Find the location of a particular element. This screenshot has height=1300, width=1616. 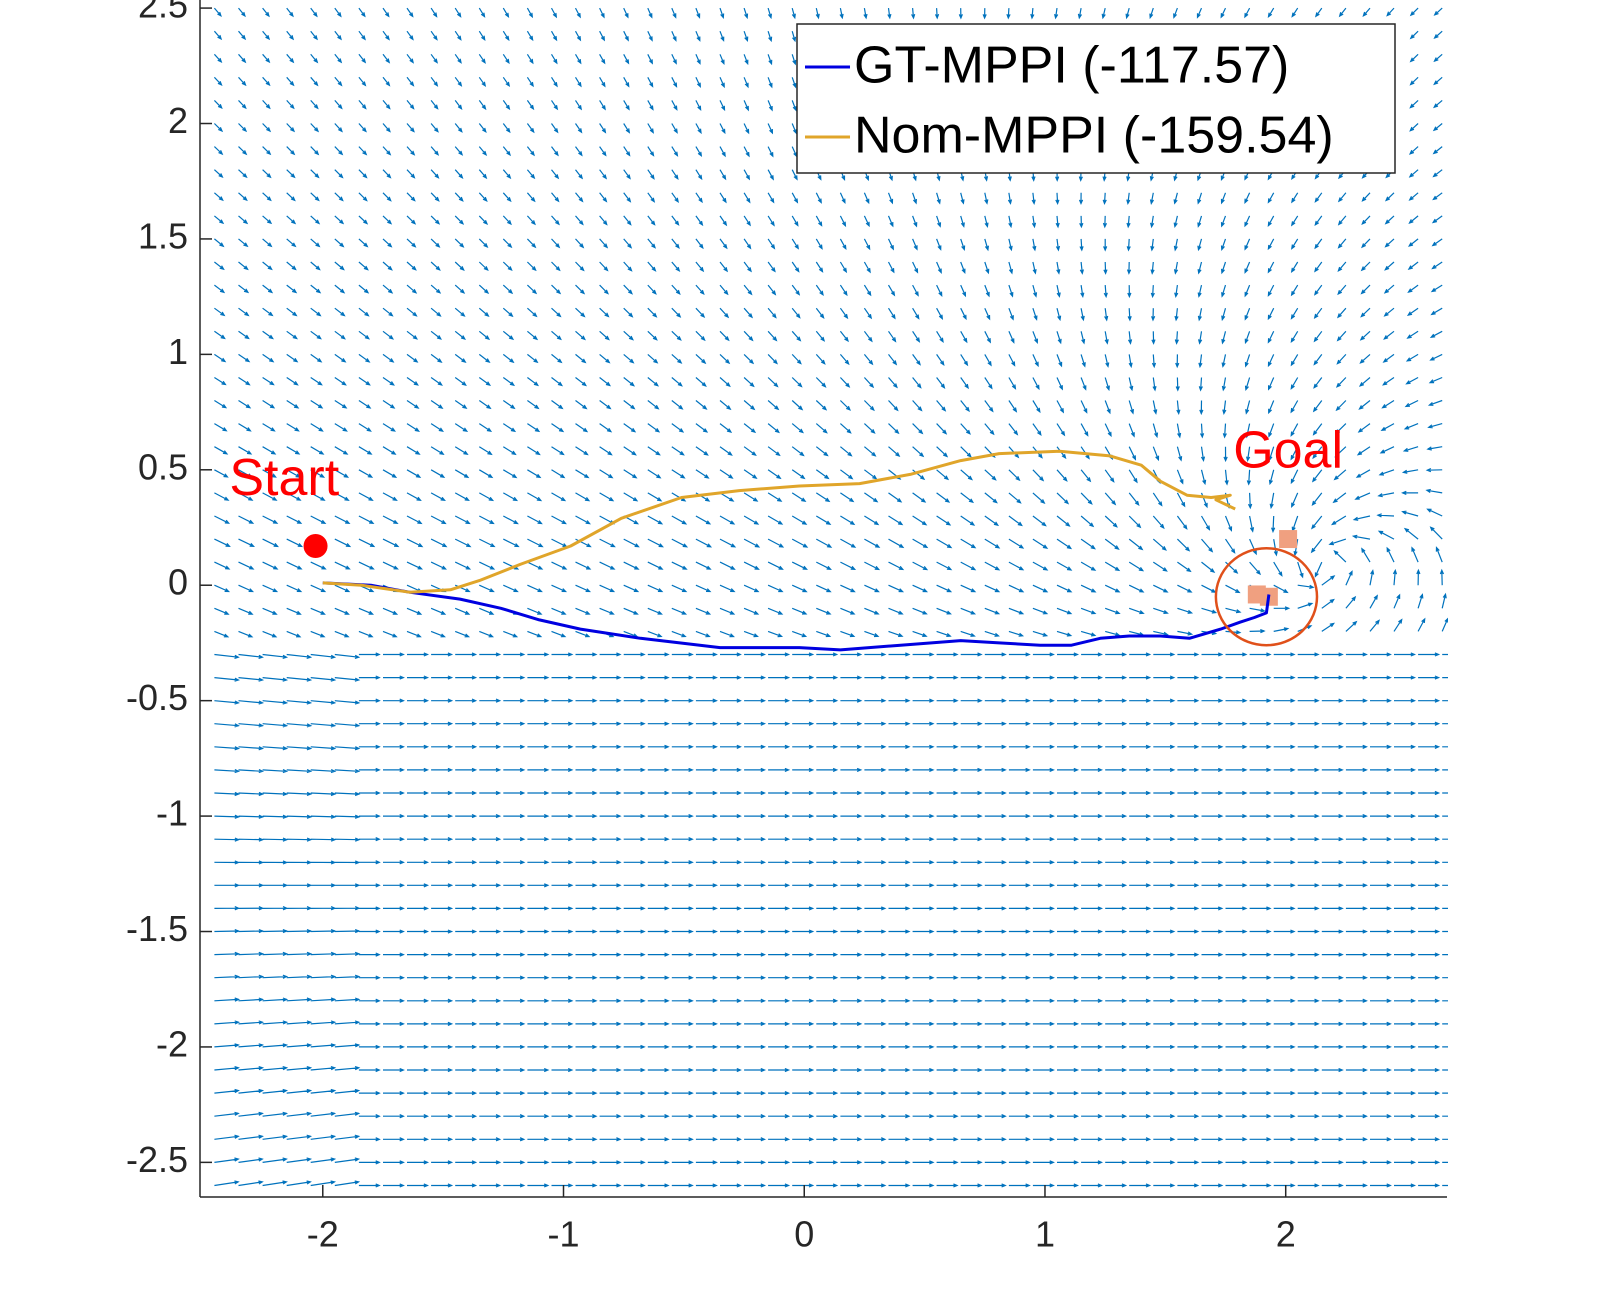

y-tick-label: 0.5 is located at coordinates (163, 466).